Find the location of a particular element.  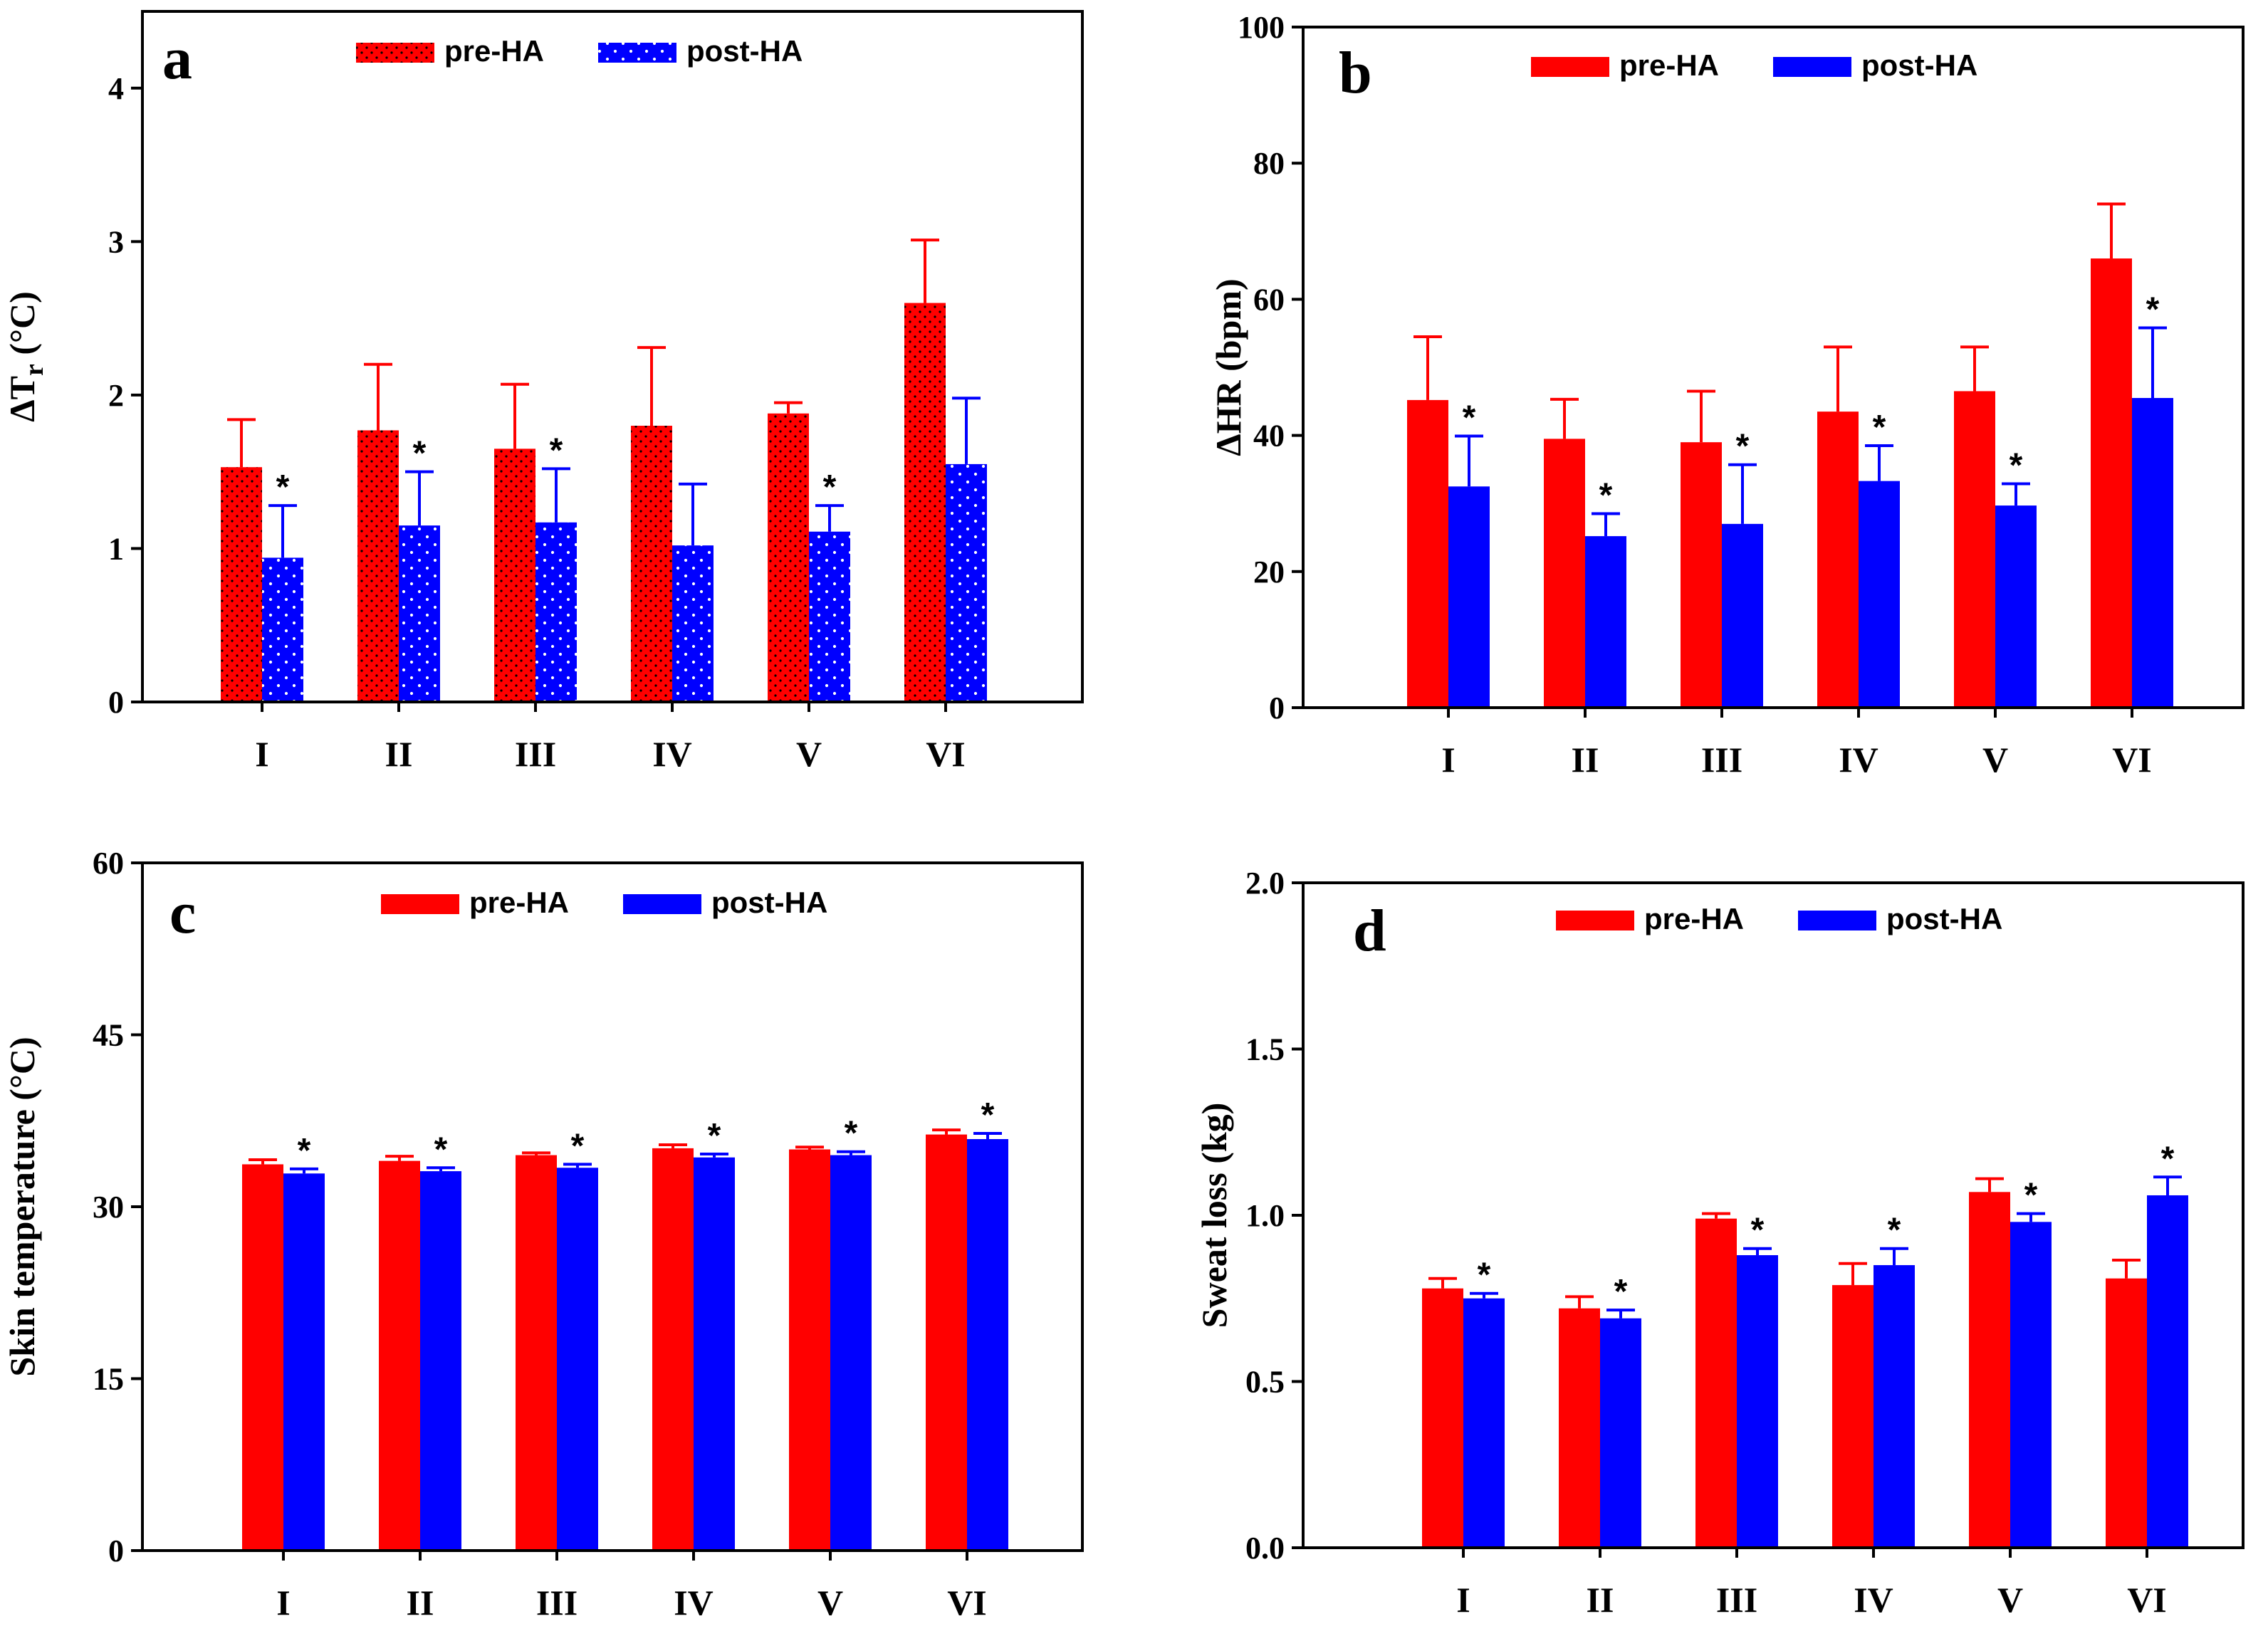

bar-pattern-post-III is located at coordinates (556, 612).